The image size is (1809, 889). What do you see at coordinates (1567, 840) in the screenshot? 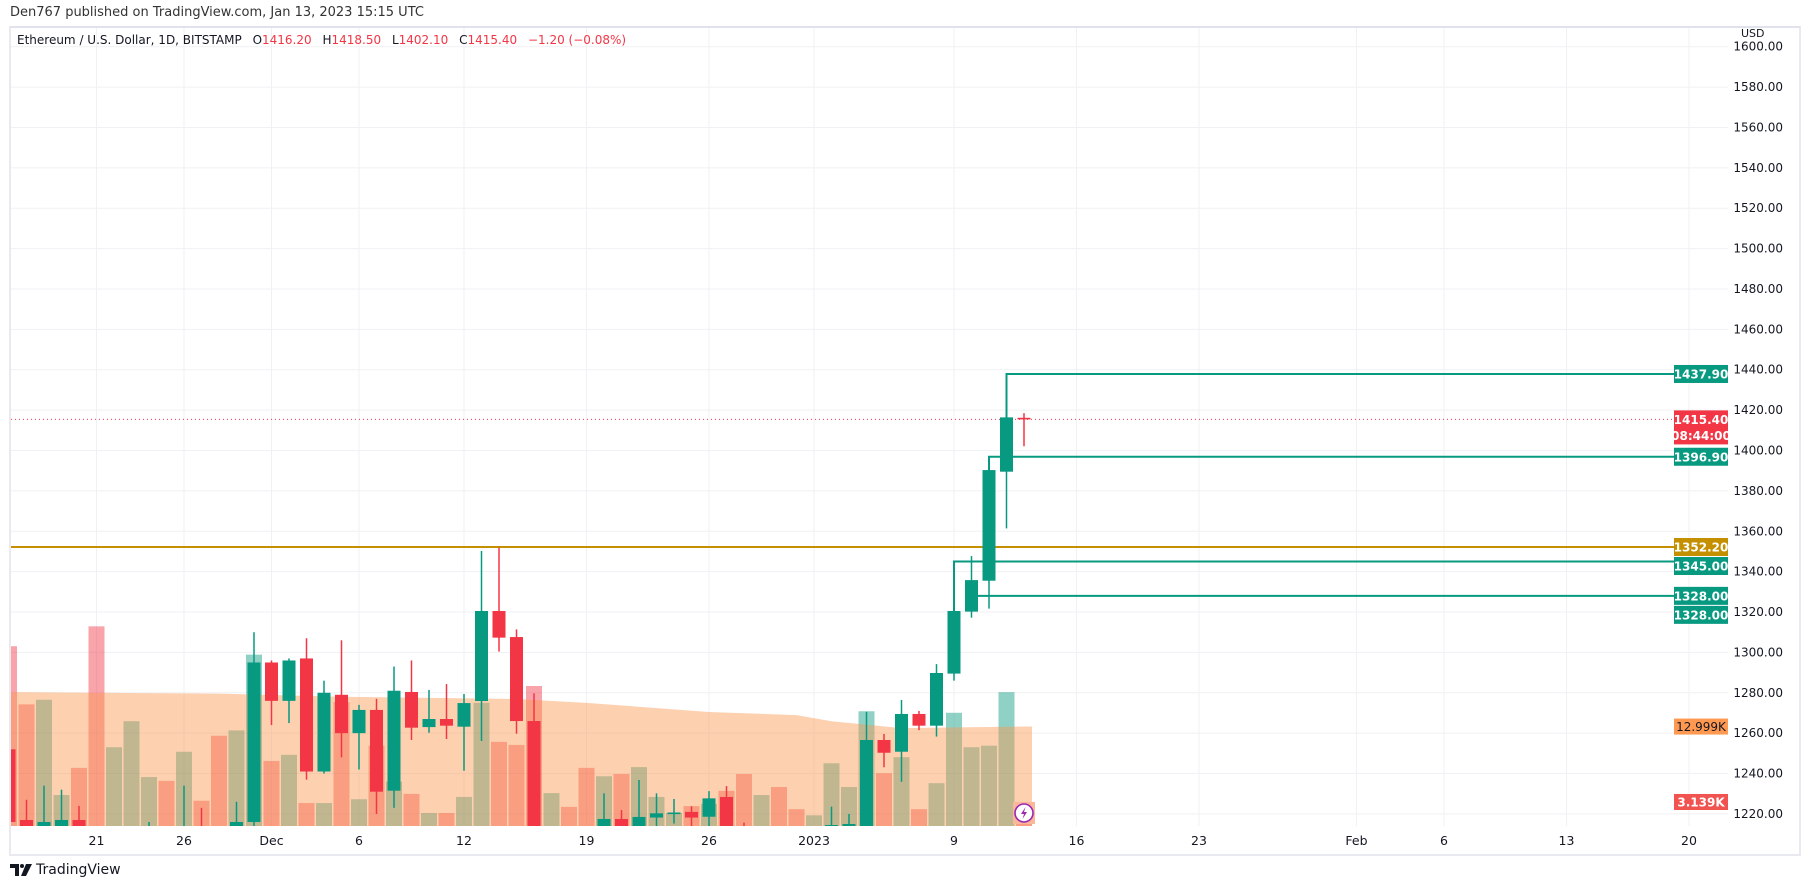
I see `time-tick-label: 13` at bounding box center [1567, 840].